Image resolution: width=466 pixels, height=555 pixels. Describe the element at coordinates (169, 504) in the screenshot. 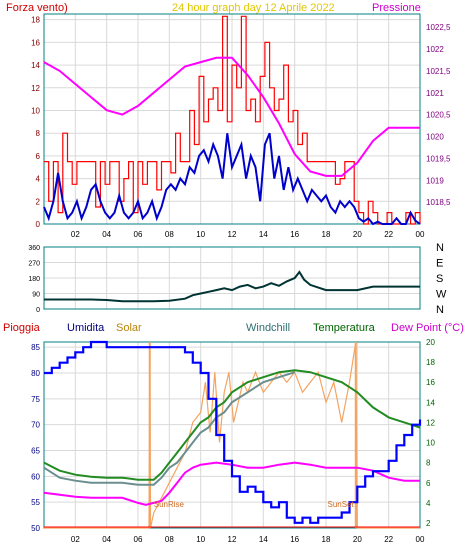

I see `sunrise-label: SunRise` at that location.